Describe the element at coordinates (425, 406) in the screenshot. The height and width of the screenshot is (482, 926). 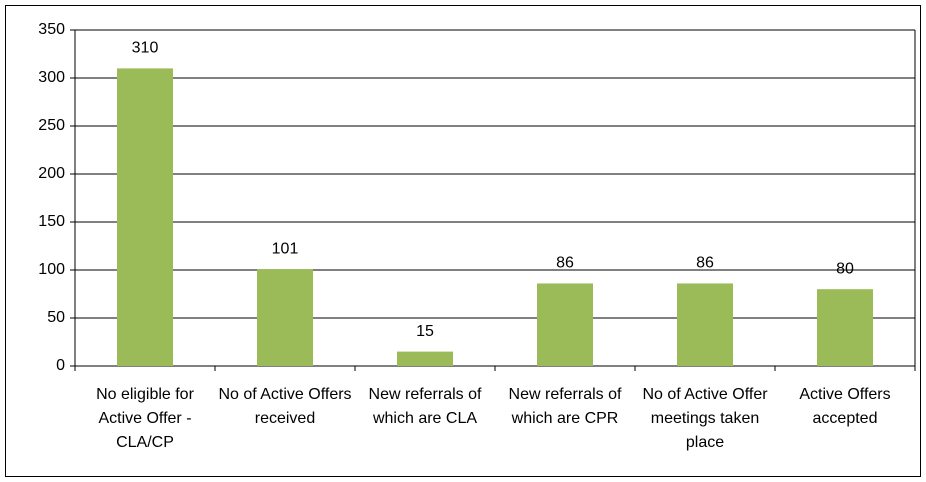
I see `x-tick-label: New referrals of which are CLA` at that location.